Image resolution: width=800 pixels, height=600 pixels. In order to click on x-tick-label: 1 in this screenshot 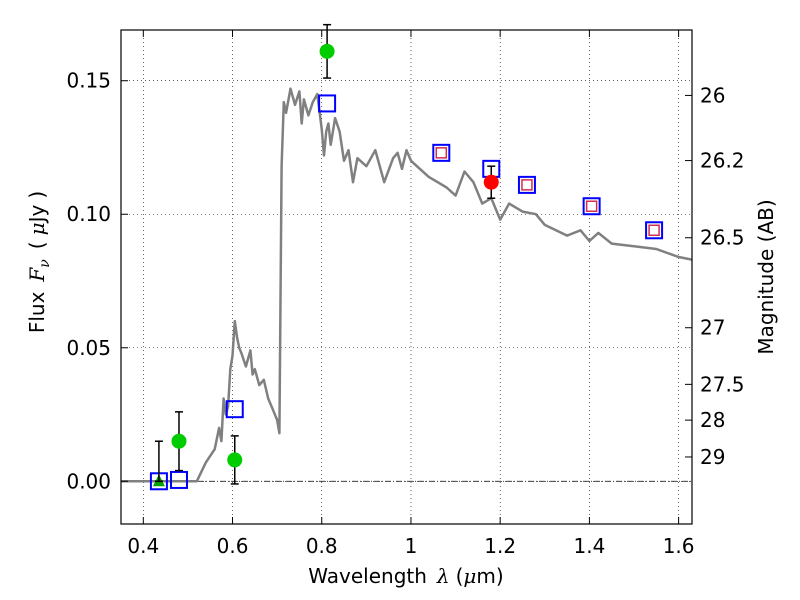, I will do `click(411, 546)`.